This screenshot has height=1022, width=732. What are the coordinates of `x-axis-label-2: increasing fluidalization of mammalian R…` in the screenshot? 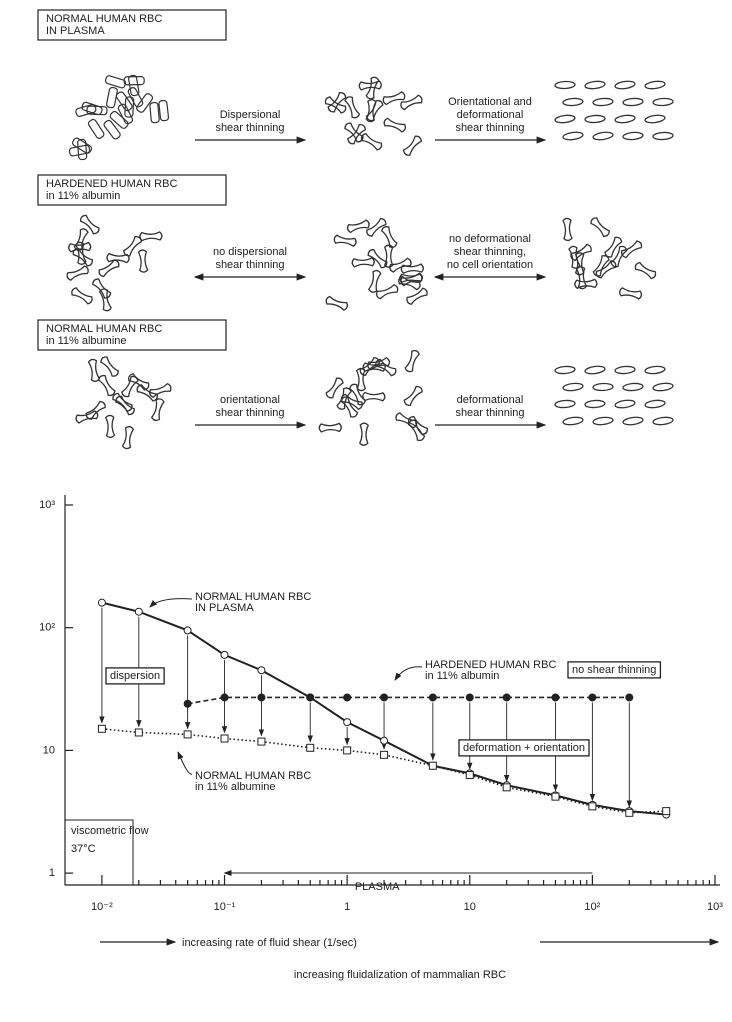 It's located at (400, 975).